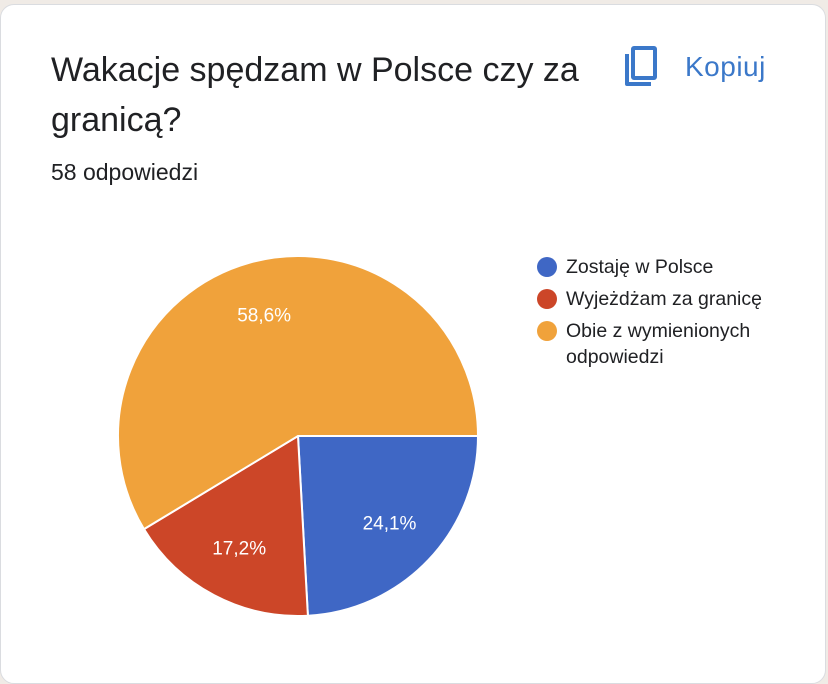 The height and width of the screenshot is (684, 828). I want to click on legend-item-2: Wyjeżdżam za granicę, so click(667, 299).